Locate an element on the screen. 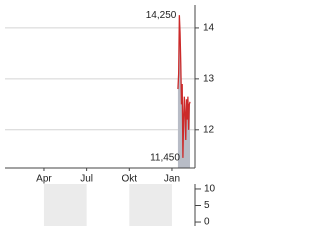 This screenshot has width=320, height=240. y-tick-label: 10 is located at coordinates (210, 189).